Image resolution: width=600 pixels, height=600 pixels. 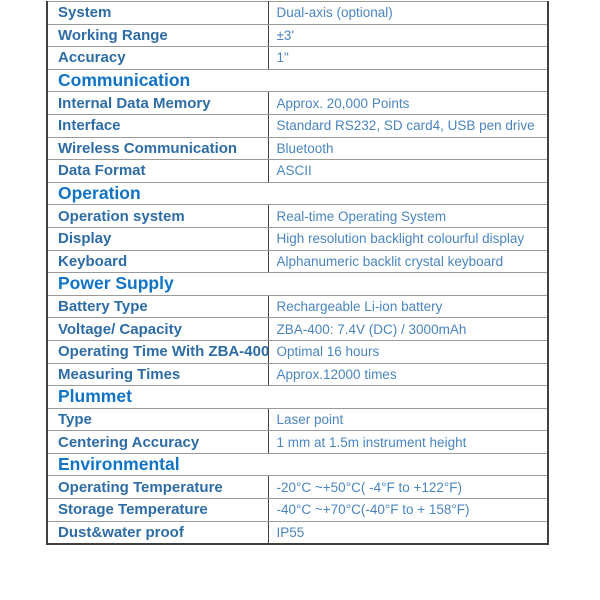 I want to click on section-header-environmental: Environmental, so click(x=297, y=465).